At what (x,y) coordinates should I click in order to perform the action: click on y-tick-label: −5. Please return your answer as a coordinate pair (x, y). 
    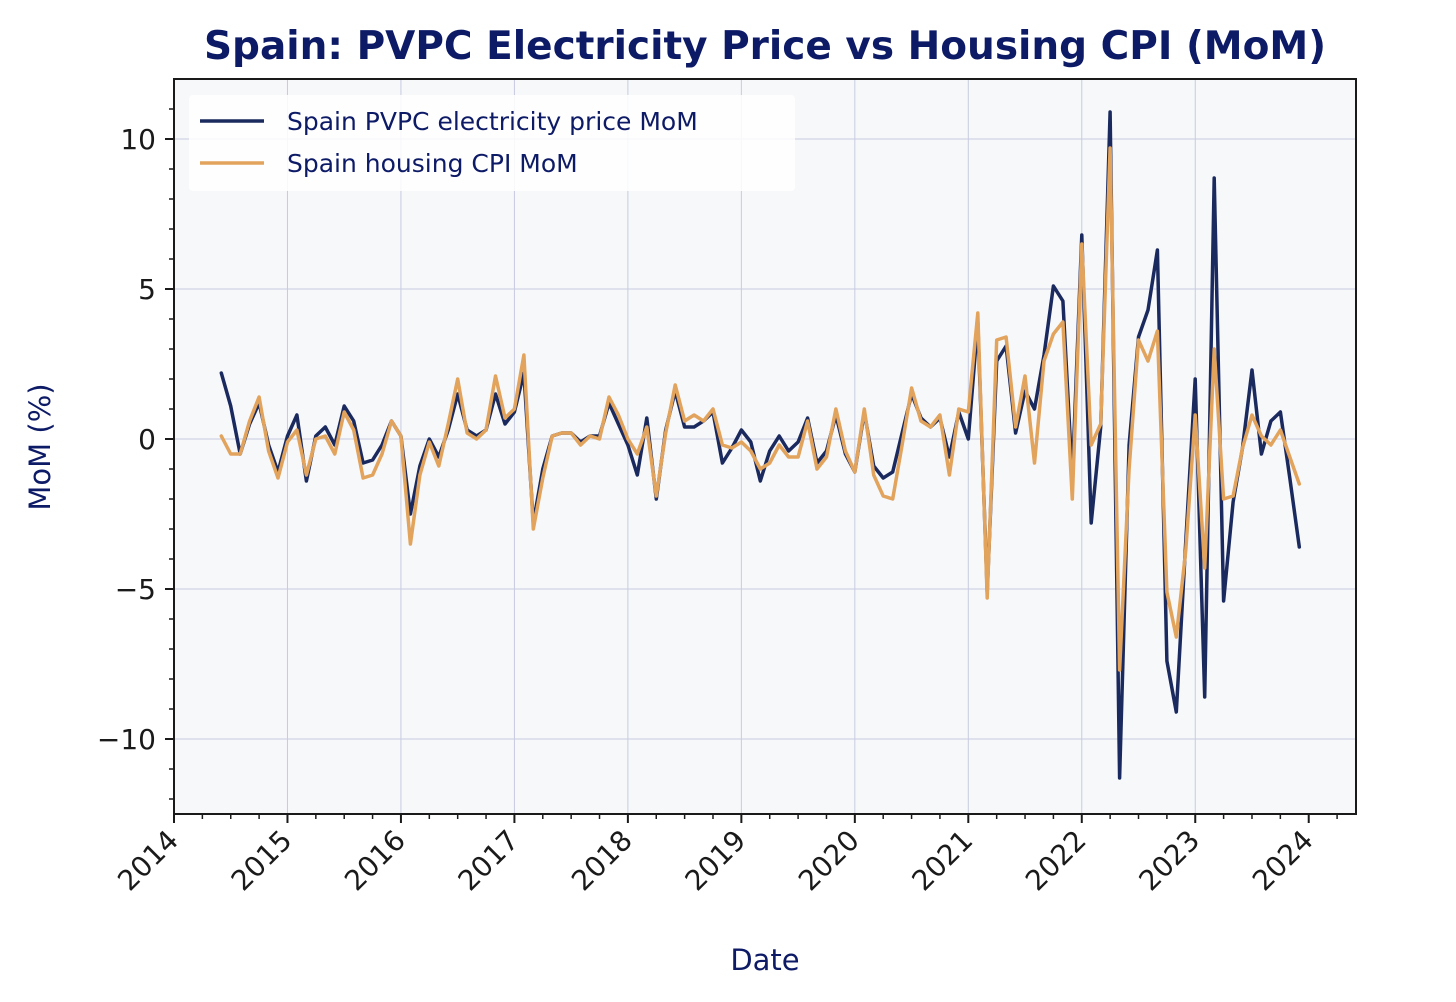
    Looking at the image, I should click on (135, 589).